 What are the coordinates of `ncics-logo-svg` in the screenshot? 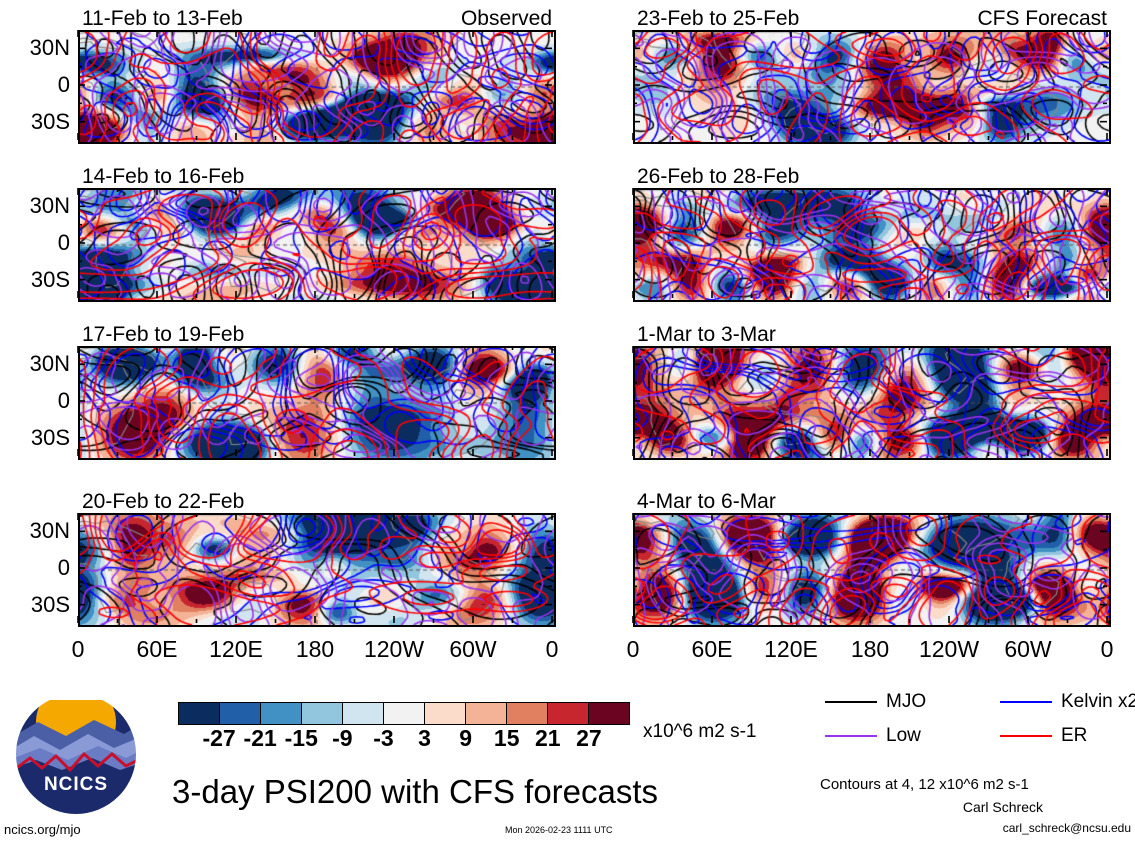 It's located at (76, 754).